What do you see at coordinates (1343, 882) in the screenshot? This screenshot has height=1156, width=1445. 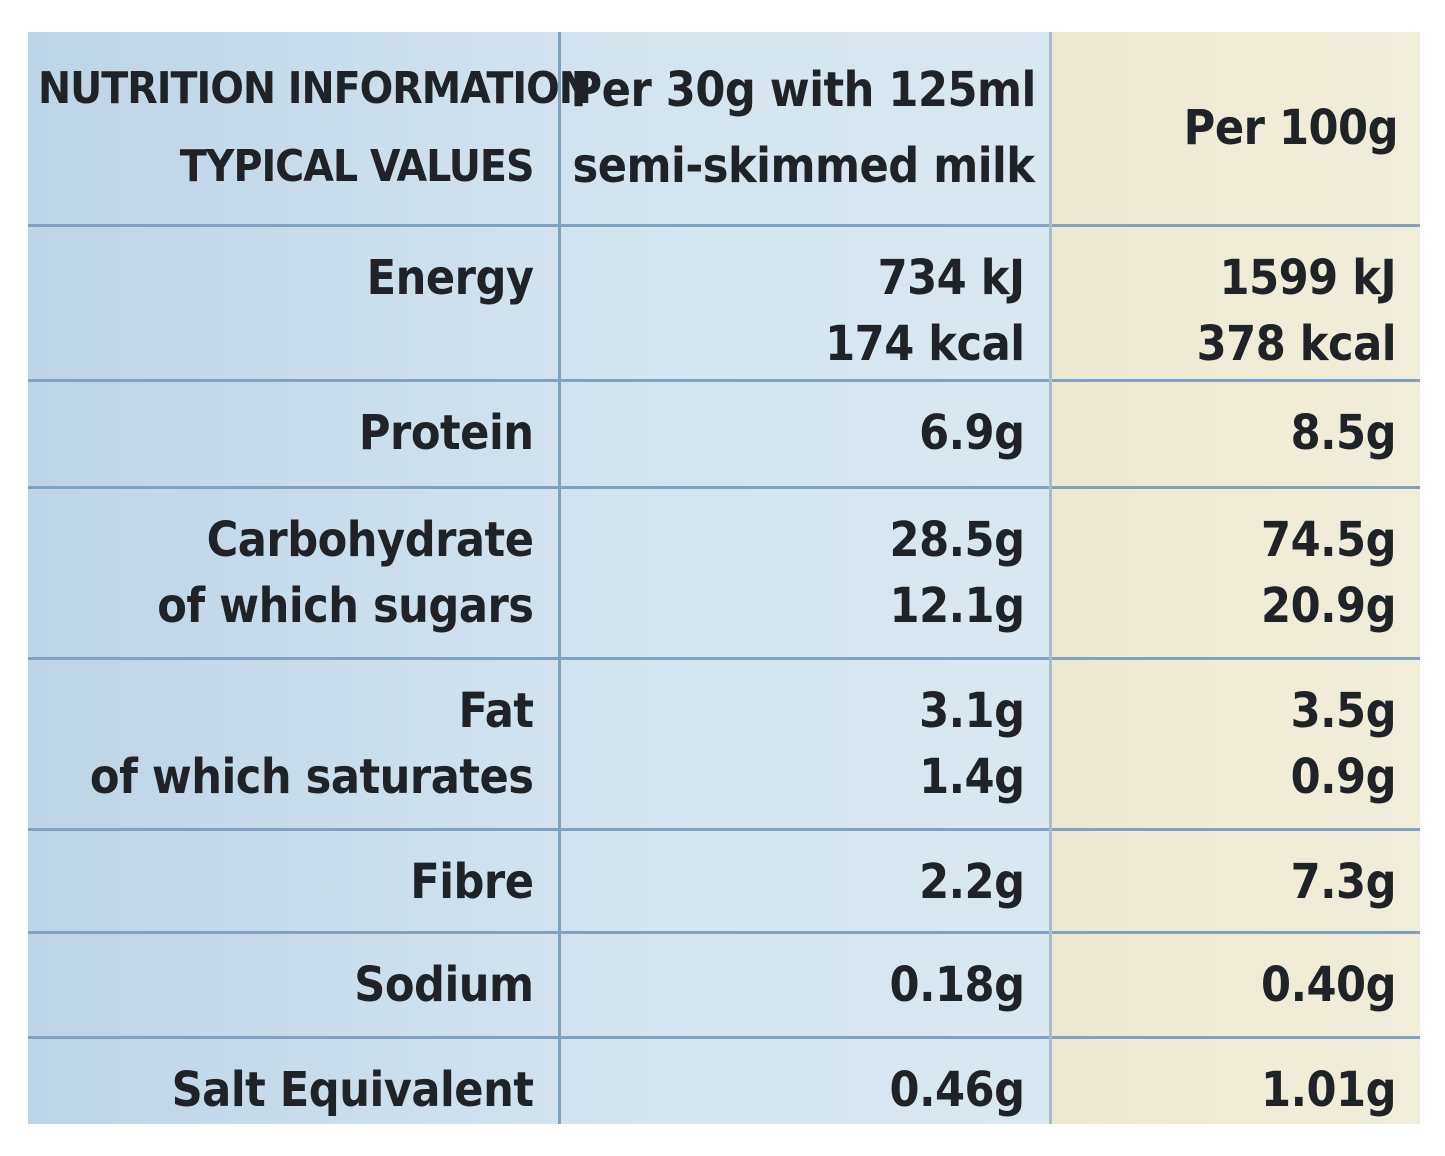 I see `value-line: 7.3g` at bounding box center [1343, 882].